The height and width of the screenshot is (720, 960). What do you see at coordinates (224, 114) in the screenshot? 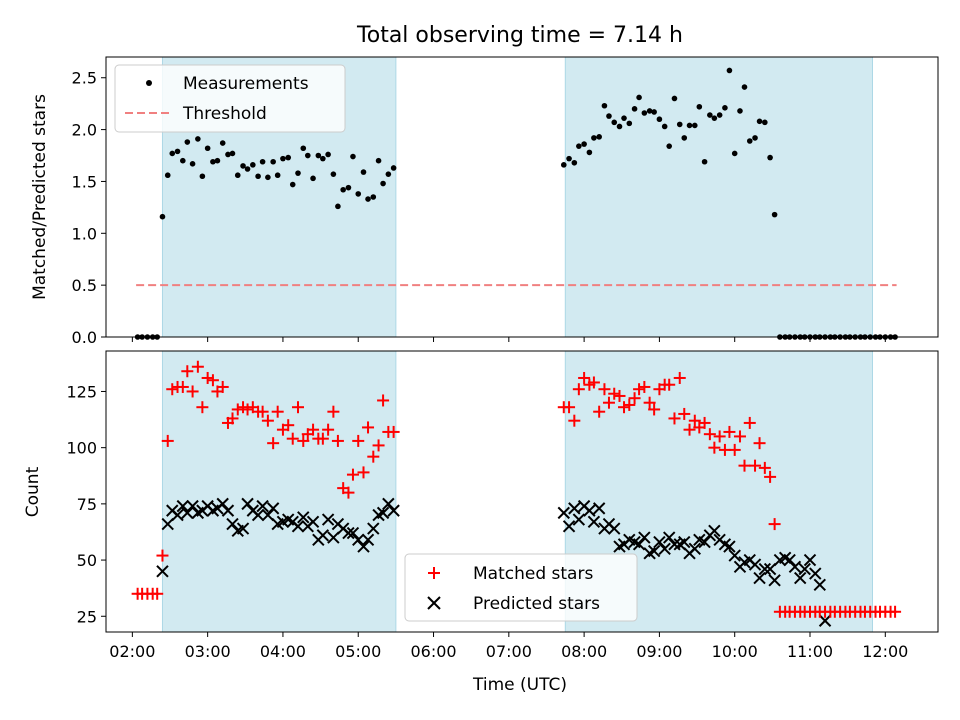
I see `legend-threshold-label: Threshold` at bounding box center [224, 114].